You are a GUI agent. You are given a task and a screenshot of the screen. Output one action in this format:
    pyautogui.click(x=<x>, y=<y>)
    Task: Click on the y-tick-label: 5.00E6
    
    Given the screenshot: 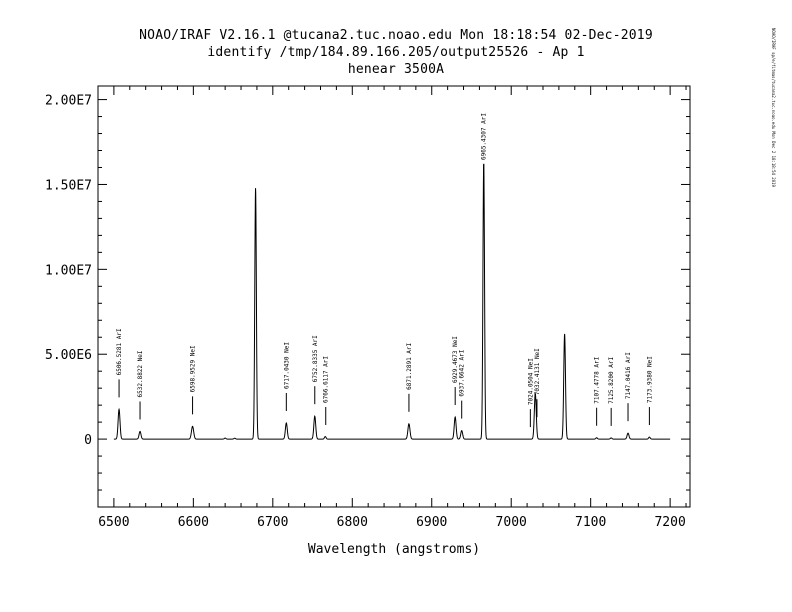 What is the action you would take?
    pyautogui.click(x=68, y=355)
    